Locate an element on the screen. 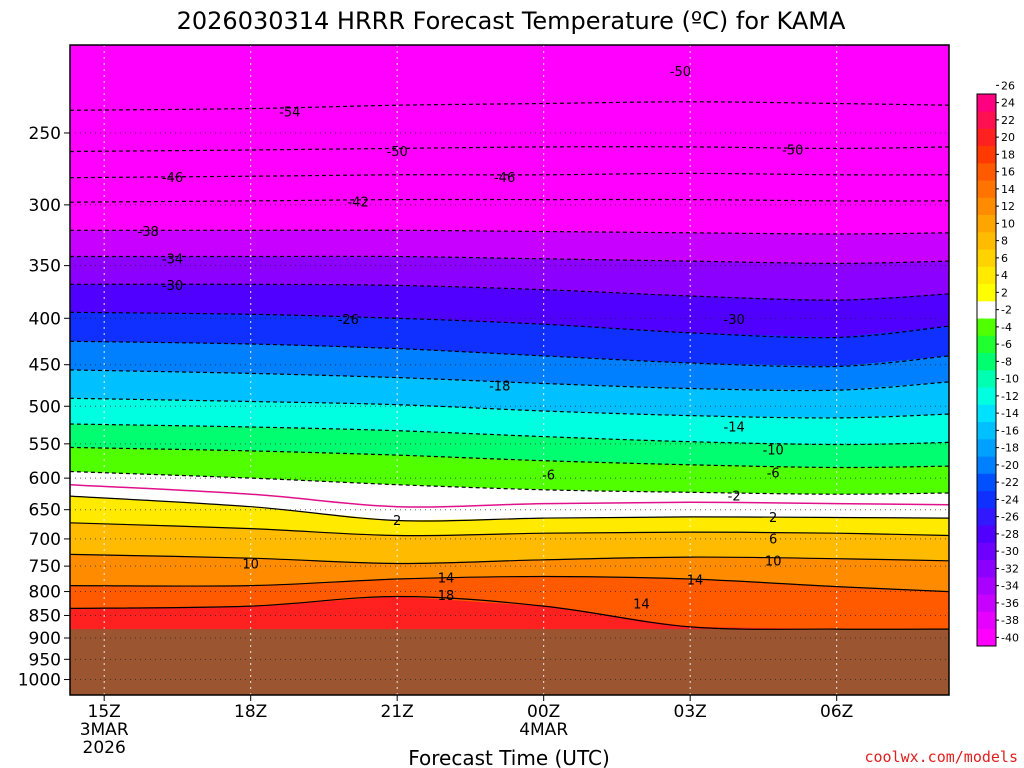 The width and height of the screenshot is (1024, 768). x-tick-sublabel: 4MAR is located at coordinates (543, 730).